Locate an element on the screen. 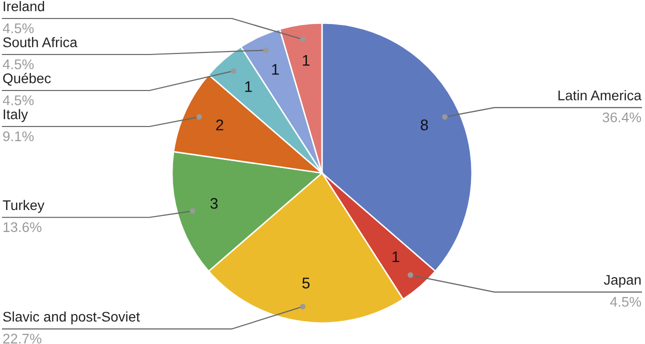 This screenshot has width=645, height=344. slice-label: Ireland is located at coordinates (24, 6).